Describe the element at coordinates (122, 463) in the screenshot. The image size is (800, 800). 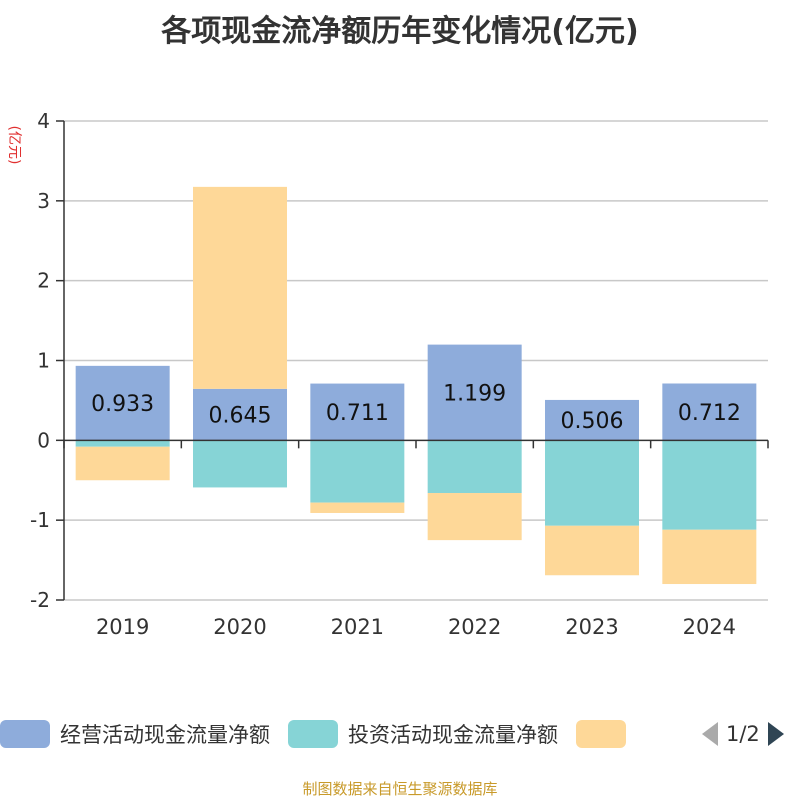
I see `bar-series3-2019` at that location.